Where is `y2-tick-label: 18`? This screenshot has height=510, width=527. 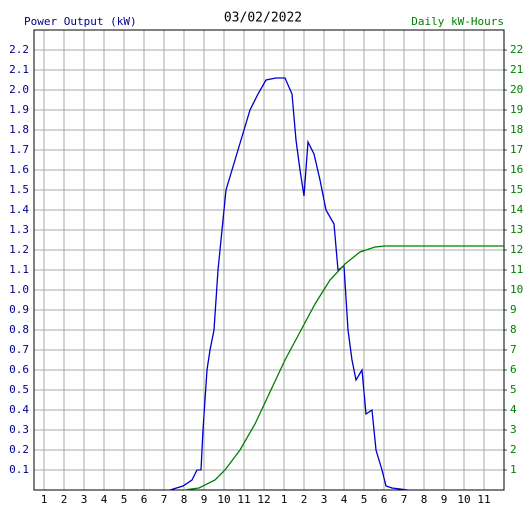 y2-tick-label: 18 is located at coordinates (516, 129).